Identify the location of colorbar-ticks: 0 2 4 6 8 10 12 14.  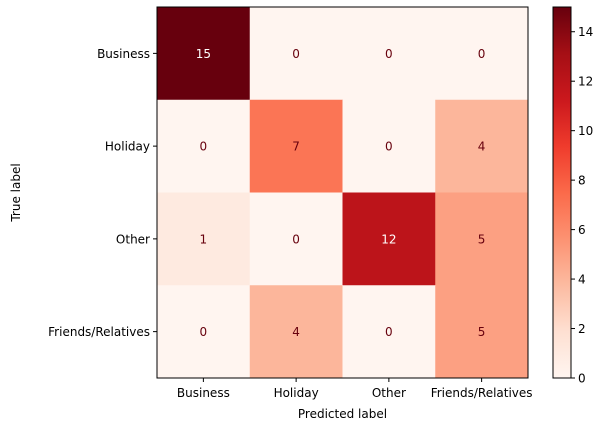
(582, 205).